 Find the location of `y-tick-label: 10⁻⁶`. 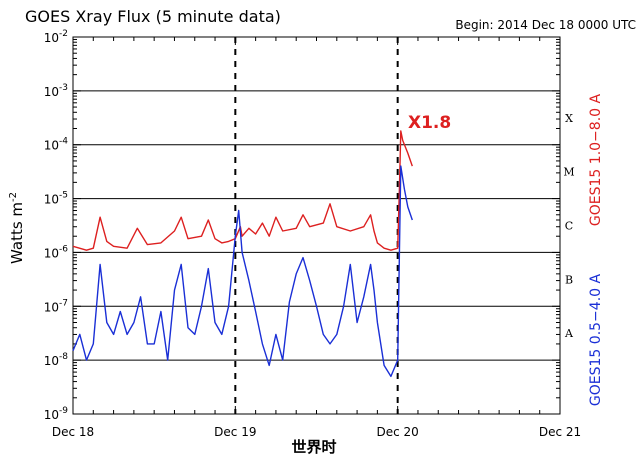

y-tick-label: 10⁻⁶ is located at coordinates (56, 252).